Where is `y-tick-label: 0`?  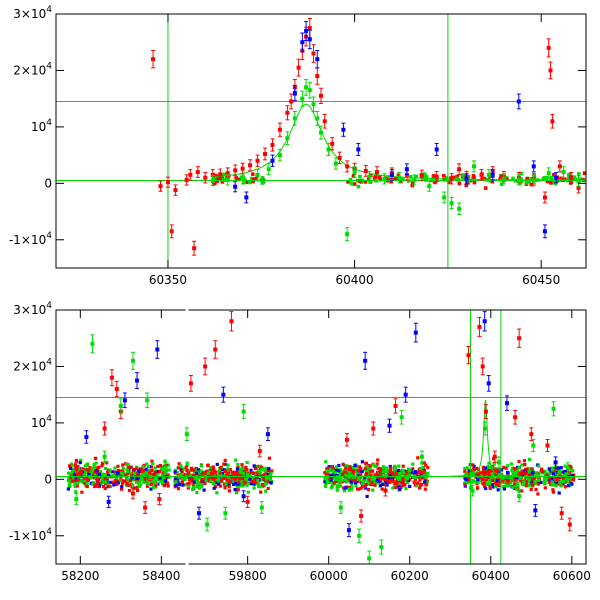
y-tick-label: 0 is located at coordinates (48, 183).